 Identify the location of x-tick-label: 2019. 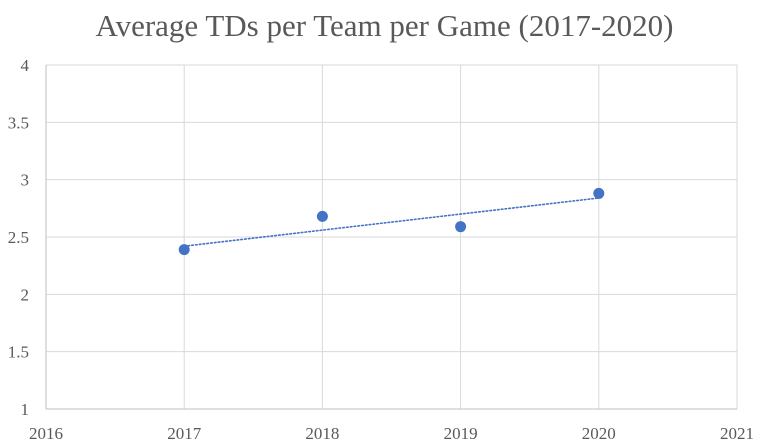
(461, 433).